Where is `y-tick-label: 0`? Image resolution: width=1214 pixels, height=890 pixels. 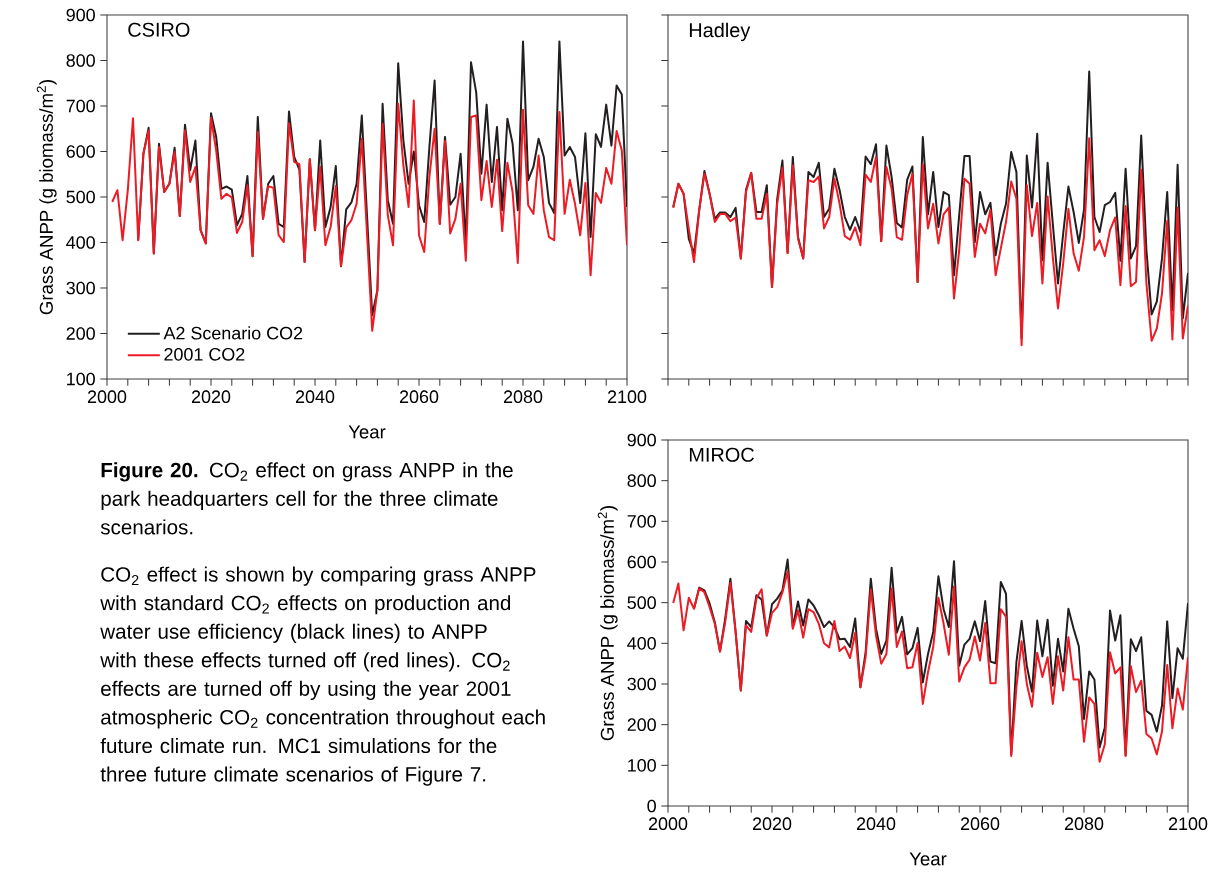 y-tick-label: 0 is located at coordinates (651, 806).